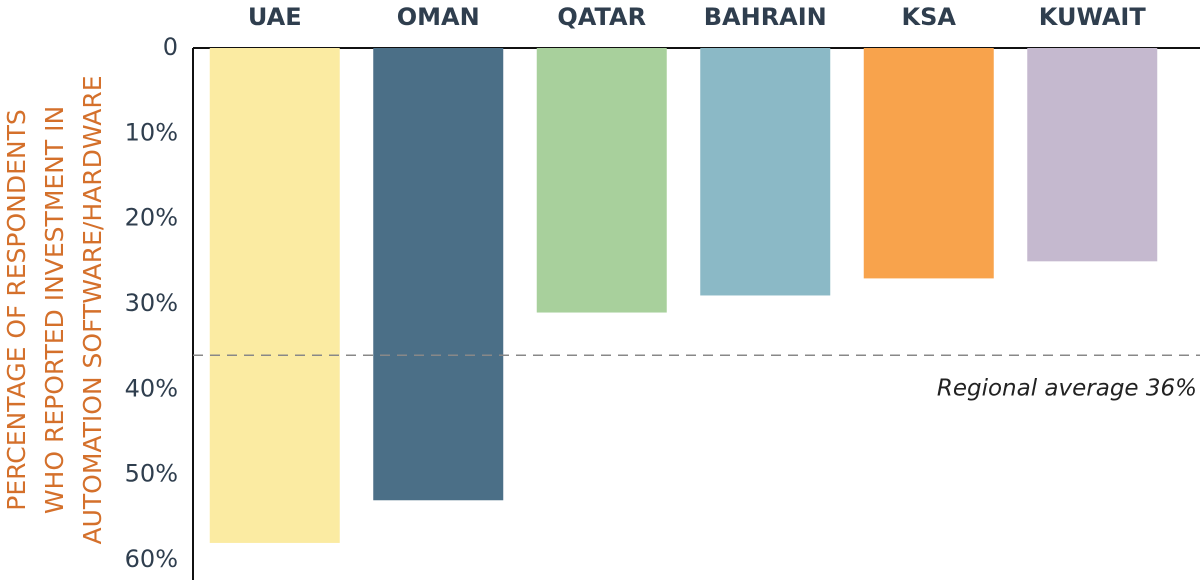 This screenshot has height=580, width=1200. What do you see at coordinates (16, 309) in the screenshot?
I see `y-axis-title-line: PERCENTAGE OF RESPONDENTS` at bounding box center [16, 309].